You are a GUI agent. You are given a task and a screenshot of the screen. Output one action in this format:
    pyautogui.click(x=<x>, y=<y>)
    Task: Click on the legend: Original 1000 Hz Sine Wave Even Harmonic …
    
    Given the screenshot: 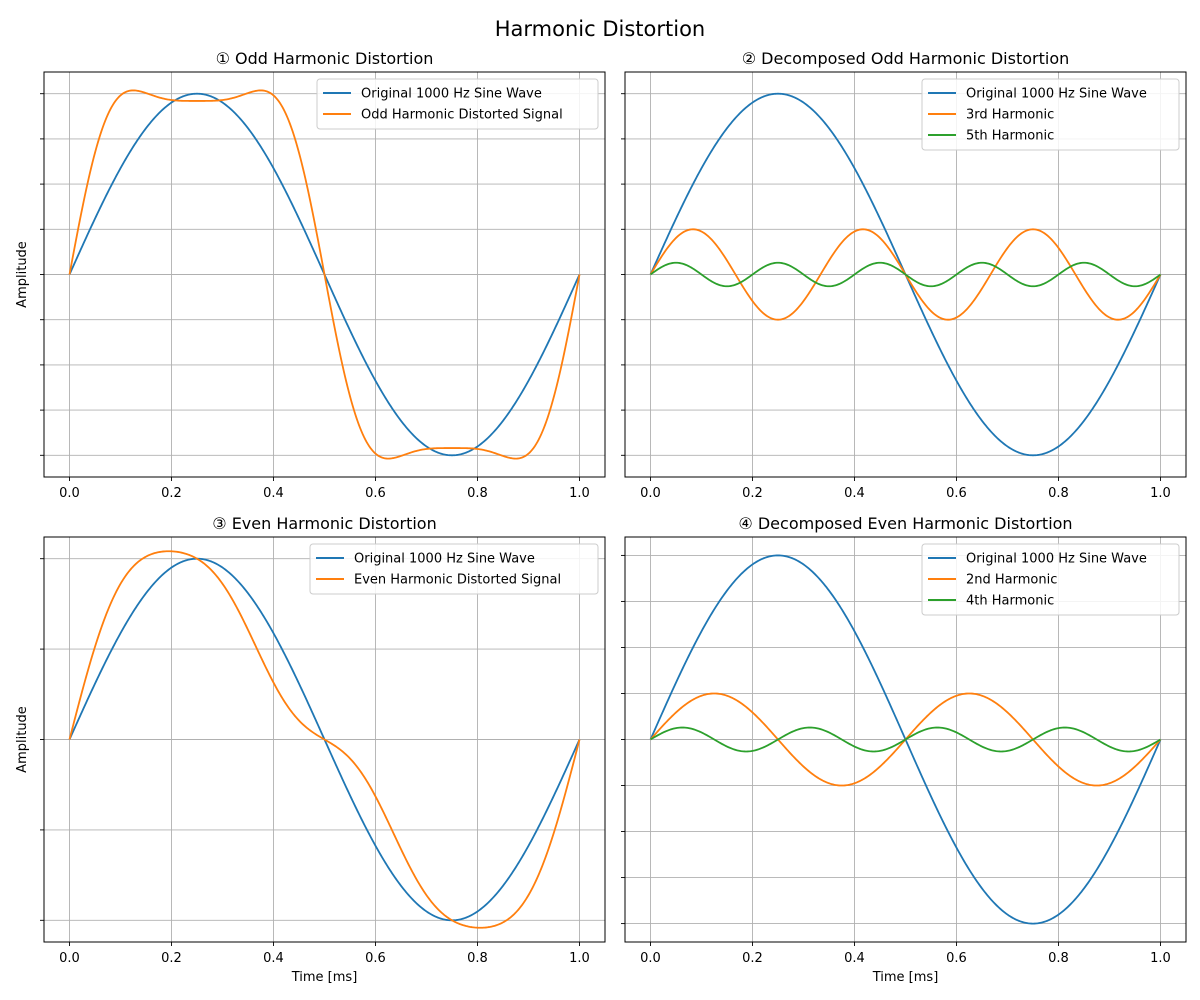 What is the action you would take?
    pyautogui.click(x=454, y=569)
    